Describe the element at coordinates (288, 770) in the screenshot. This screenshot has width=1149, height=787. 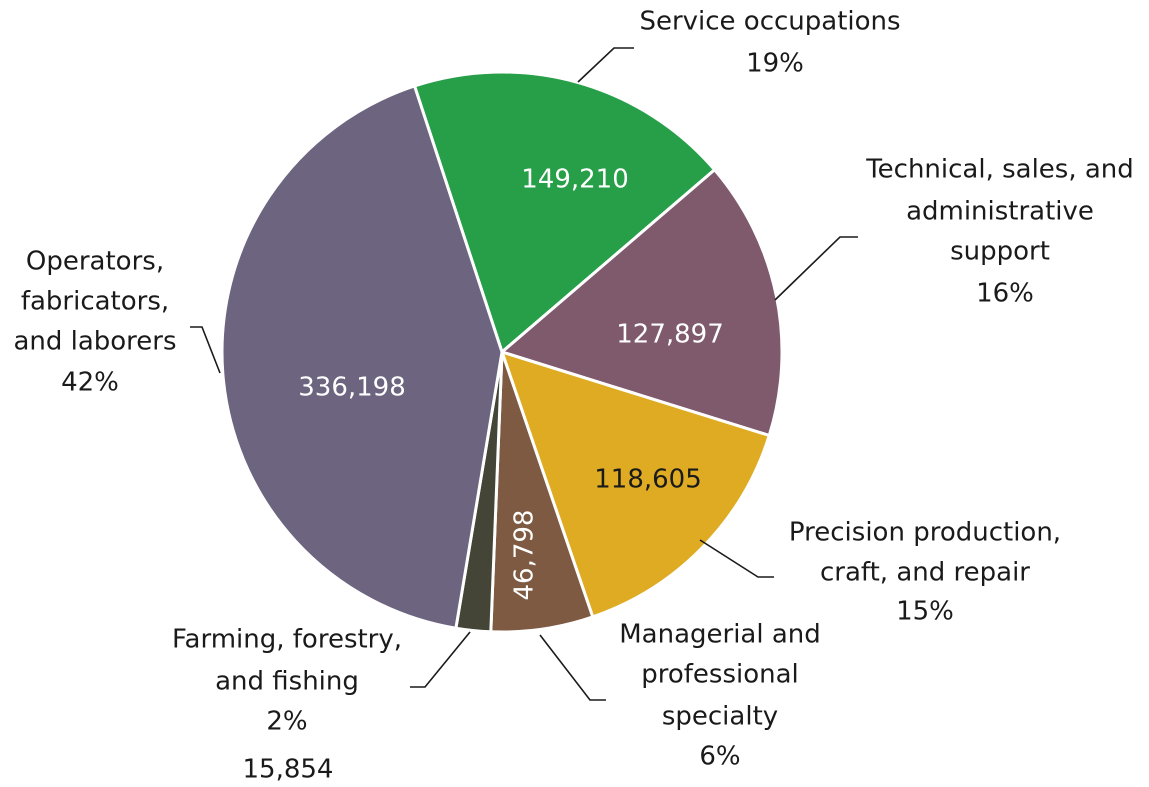
I see `value-label: 15,854` at that location.